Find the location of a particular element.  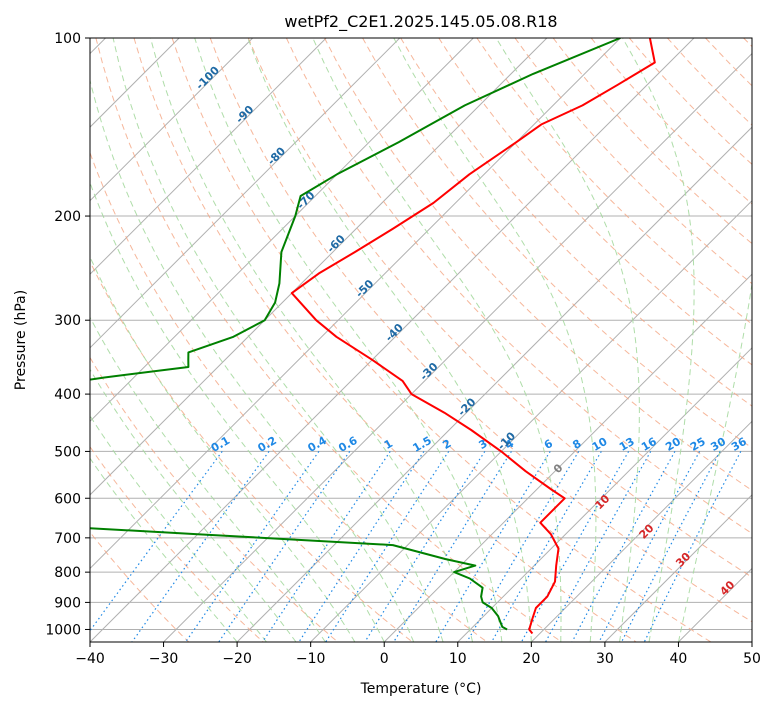

y-tick-label: 800 is located at coordinates (67, 573).